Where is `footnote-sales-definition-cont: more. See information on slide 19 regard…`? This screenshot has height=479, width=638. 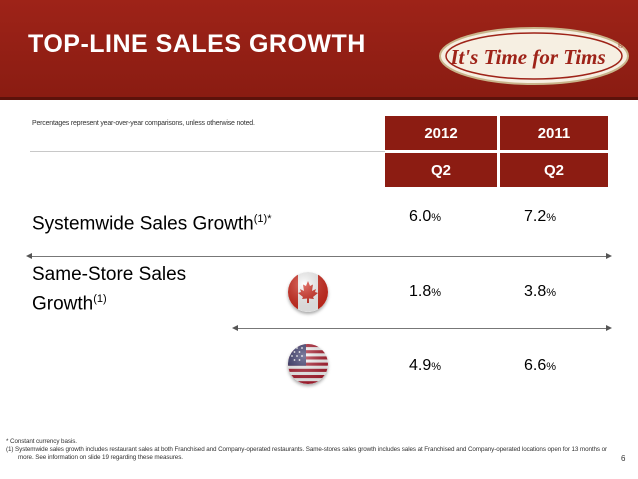
footnote-sales-definition-cont: more. See information on slide 19 regard… is located at coordinates (100, 457).